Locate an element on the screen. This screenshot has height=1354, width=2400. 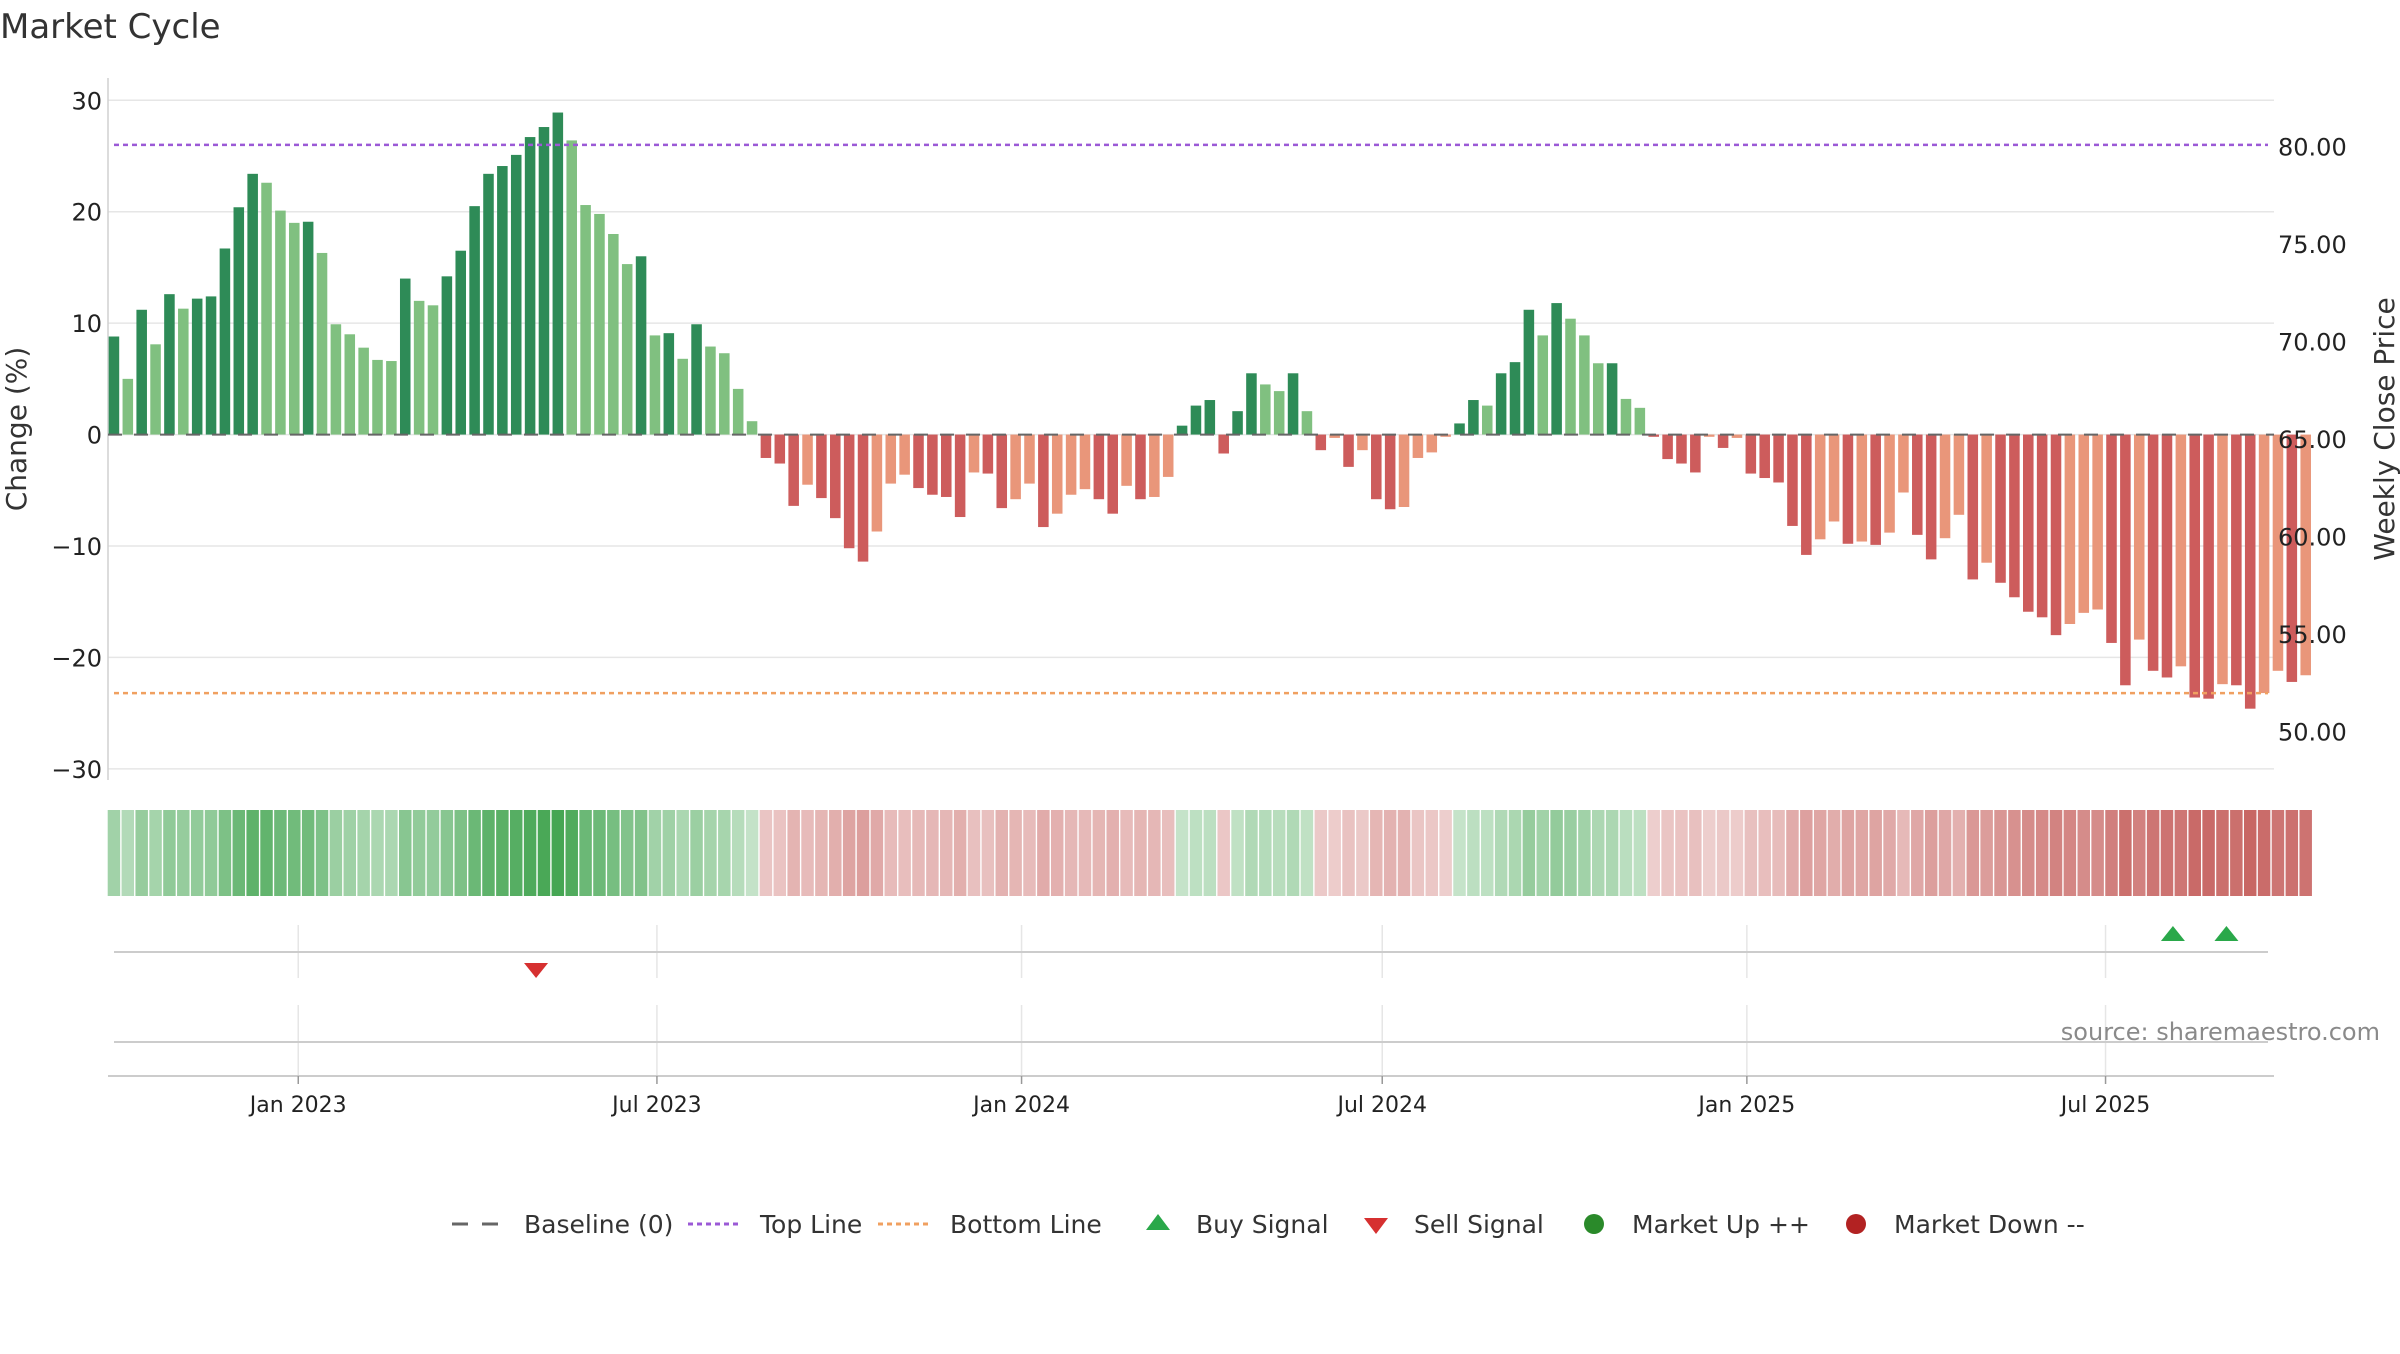
legend-item-down: Market Down -- is located at coordinates (1965, 1224).